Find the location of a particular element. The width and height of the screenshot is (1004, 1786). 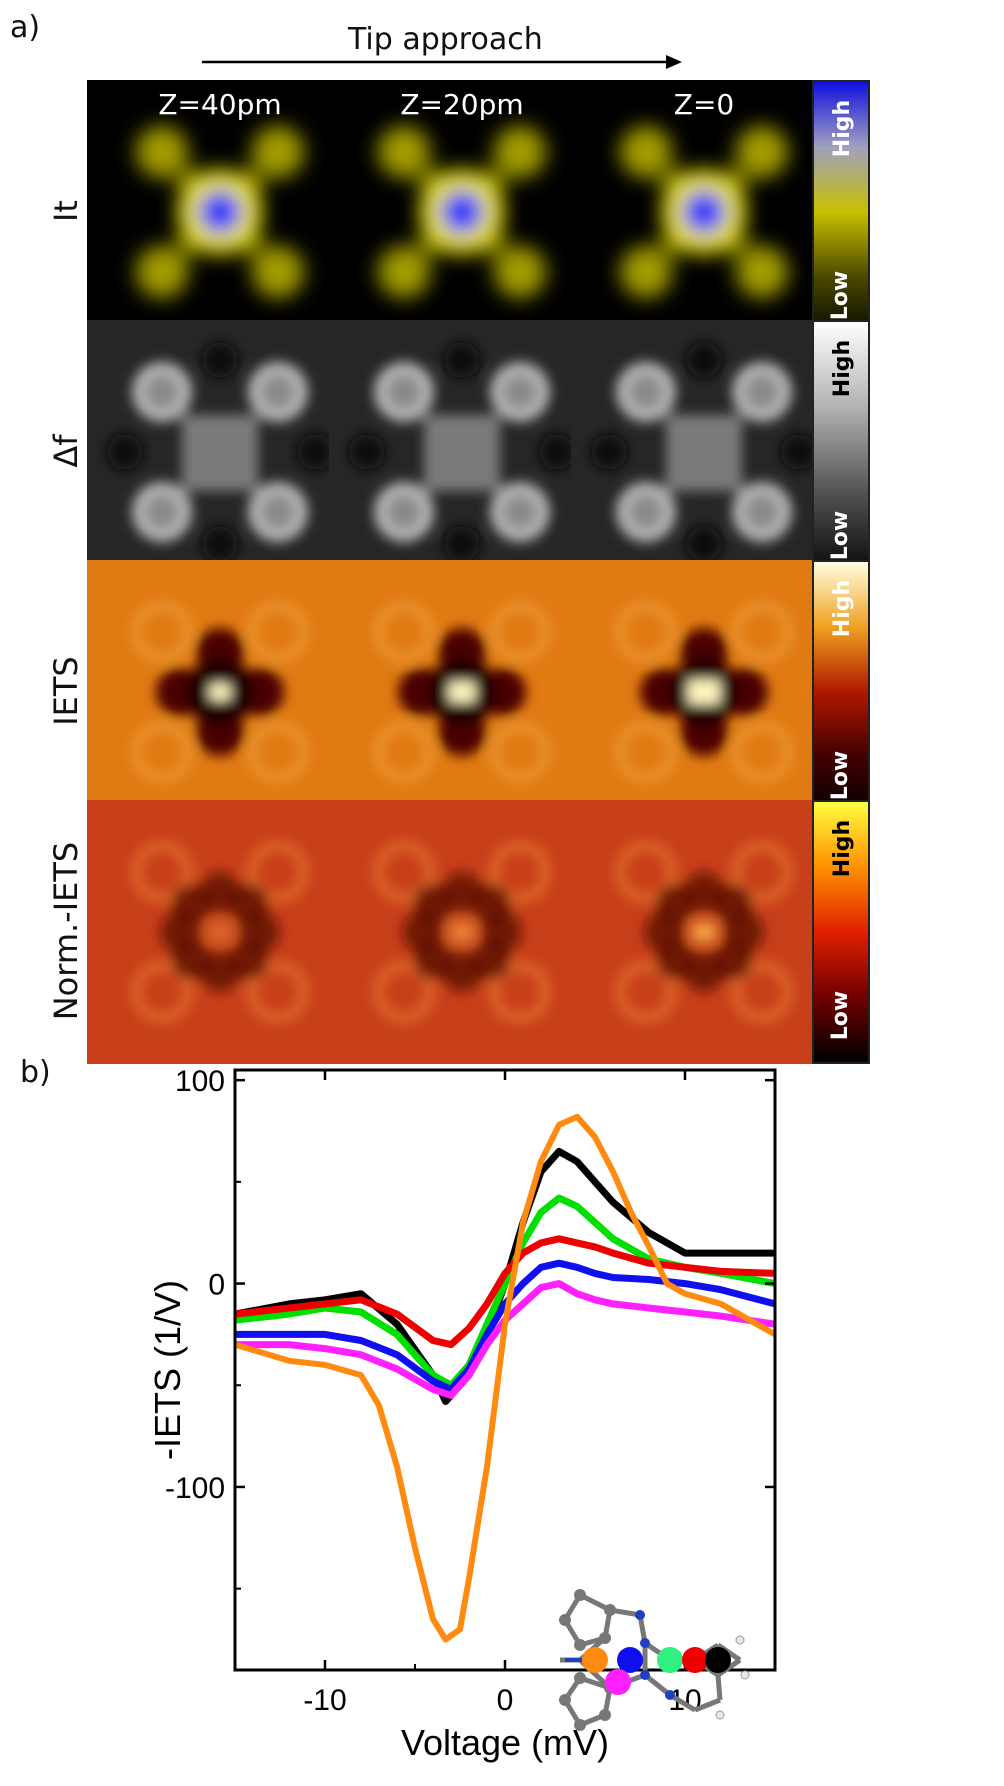

image-it-0: Z=40pm is located at coordinates (220, 212).